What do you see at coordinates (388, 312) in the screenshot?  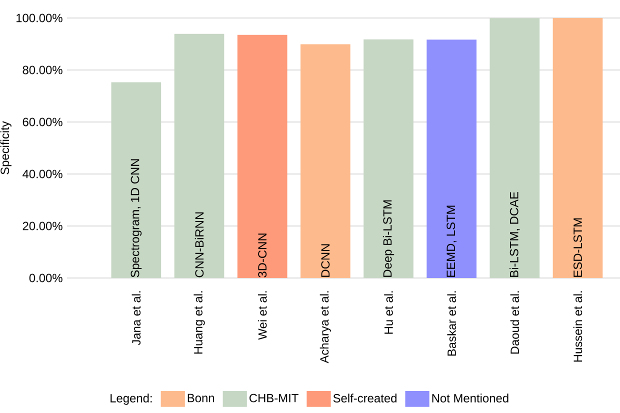 I see `x-tick-label: Hu et al.` at bounding box center [388, 312].